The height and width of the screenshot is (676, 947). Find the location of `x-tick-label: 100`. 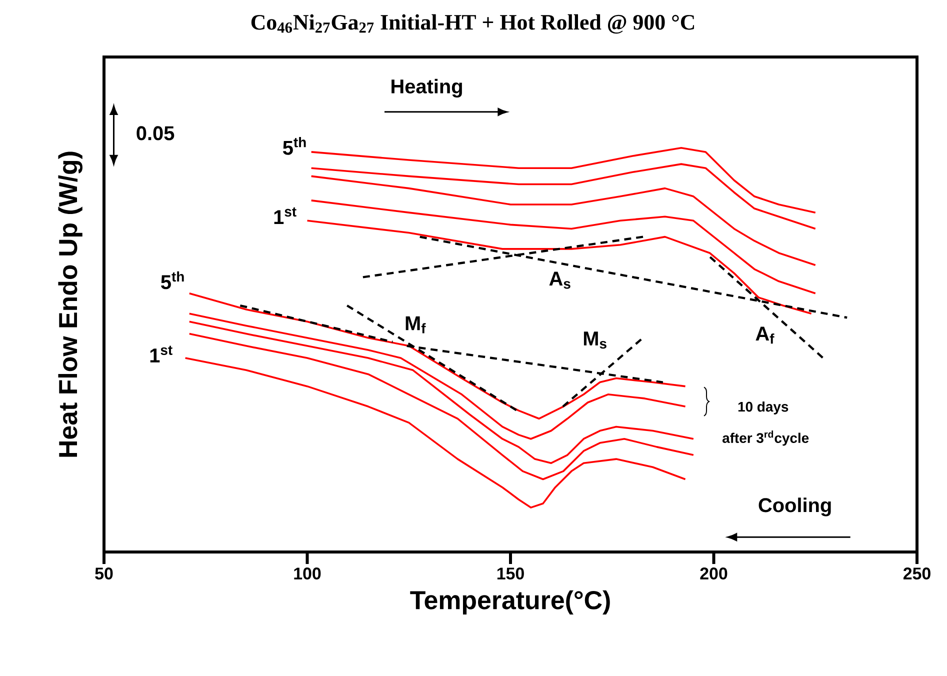

x-tick-label: 100 is located at coordinates (307, 574).